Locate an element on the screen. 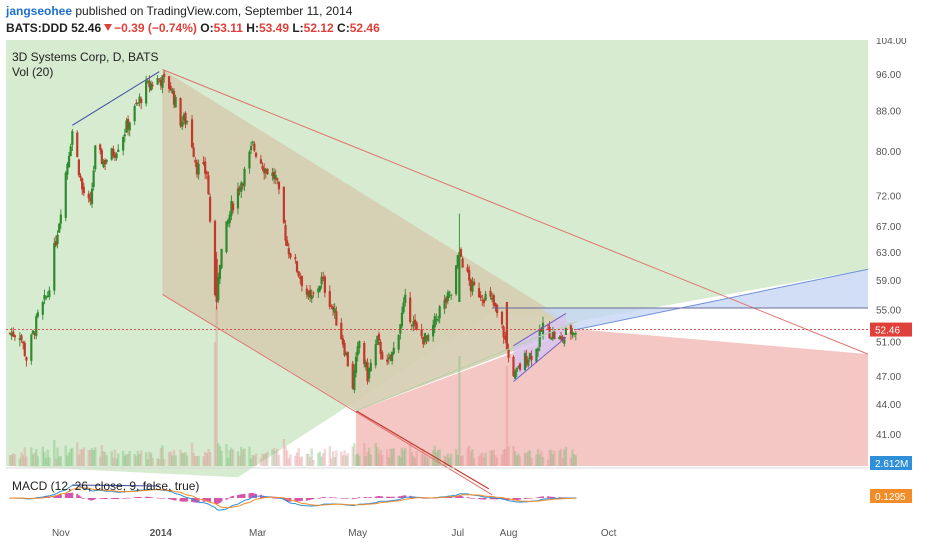  rally-trend-line is located at coordinates (116, 98).